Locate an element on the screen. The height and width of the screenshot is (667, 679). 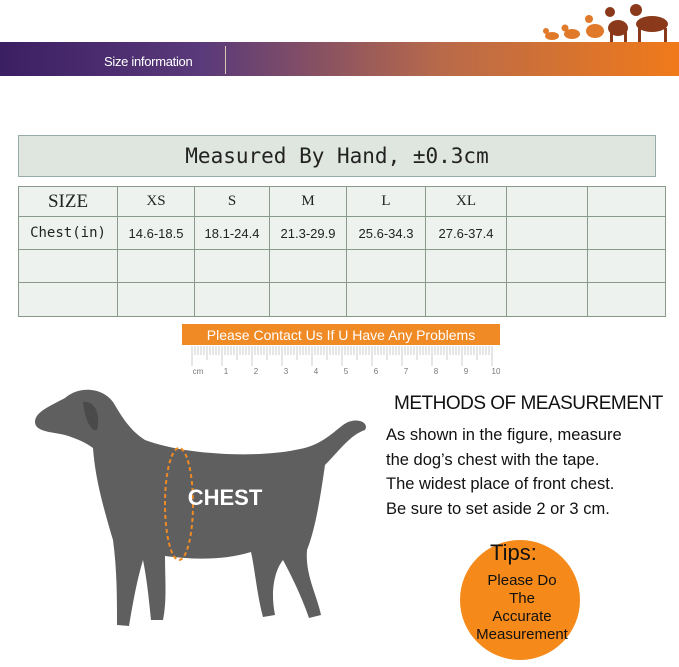
table-cell: M is located at coordinates (308, 201).